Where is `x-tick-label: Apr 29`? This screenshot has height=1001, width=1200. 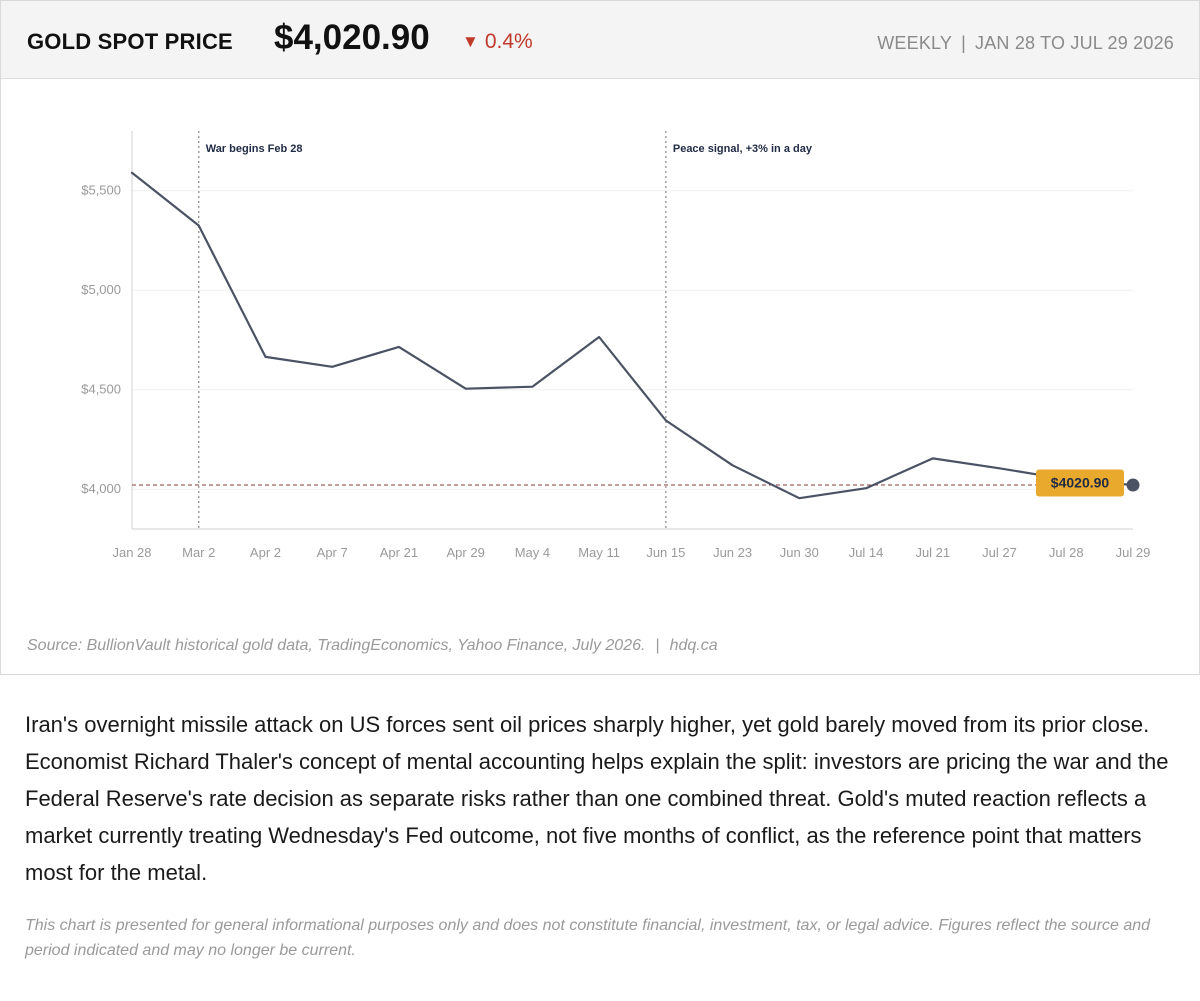 x-tick-label: Apr 29 is located at coordinates (466, 552).